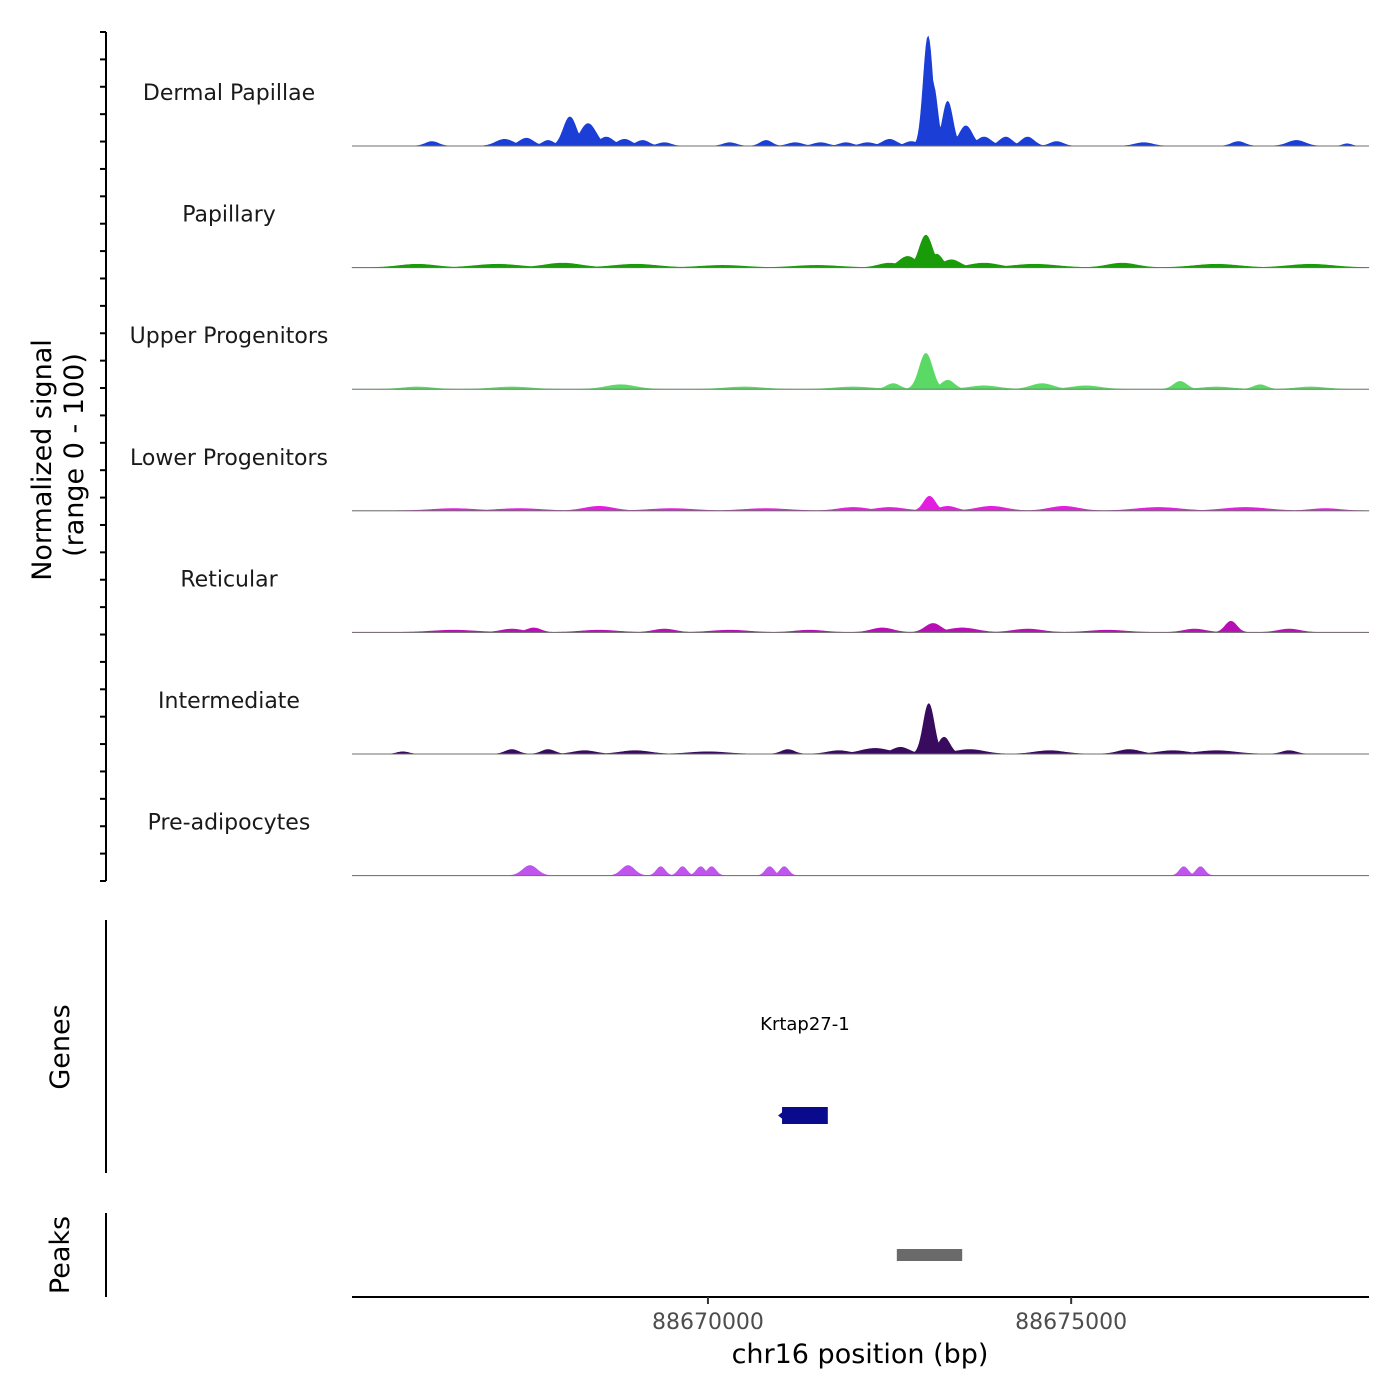 The image size is (1400, 1400). What do you see at coordinates (103, 456) in the screenshot?
I see `coverage-y-ticks` at bounding box center [103, 456].